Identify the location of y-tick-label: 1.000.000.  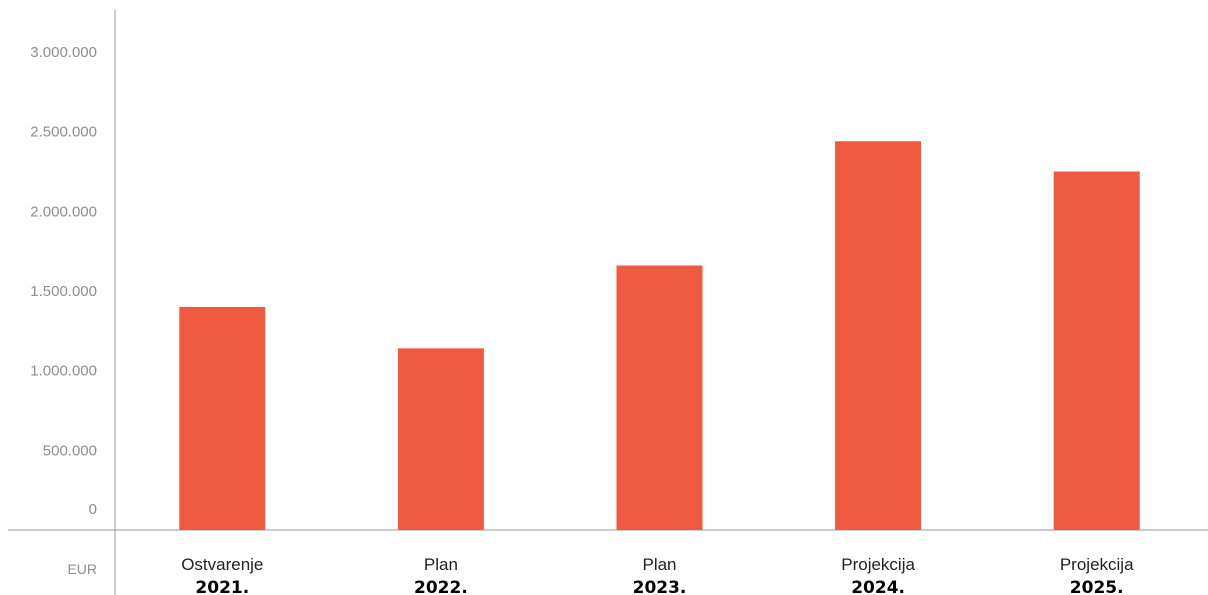
(63, 371).